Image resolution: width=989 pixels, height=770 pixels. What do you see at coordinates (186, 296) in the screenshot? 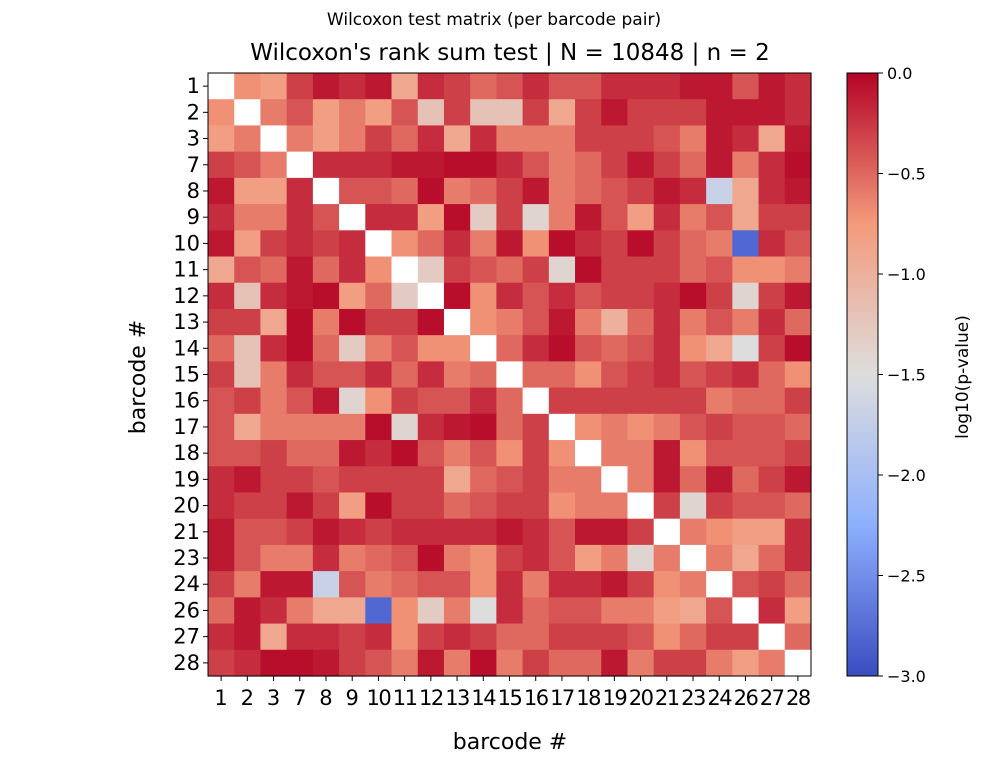
I see `y-tick-label: 12` at bounding box center [186, 296].